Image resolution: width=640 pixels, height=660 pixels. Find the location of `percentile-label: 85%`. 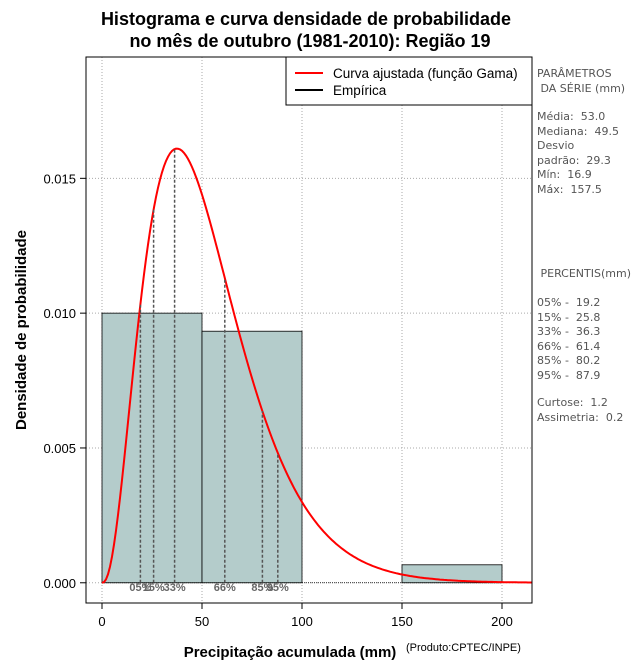

percentile-label: 85% is located at coordinates (262, 588).